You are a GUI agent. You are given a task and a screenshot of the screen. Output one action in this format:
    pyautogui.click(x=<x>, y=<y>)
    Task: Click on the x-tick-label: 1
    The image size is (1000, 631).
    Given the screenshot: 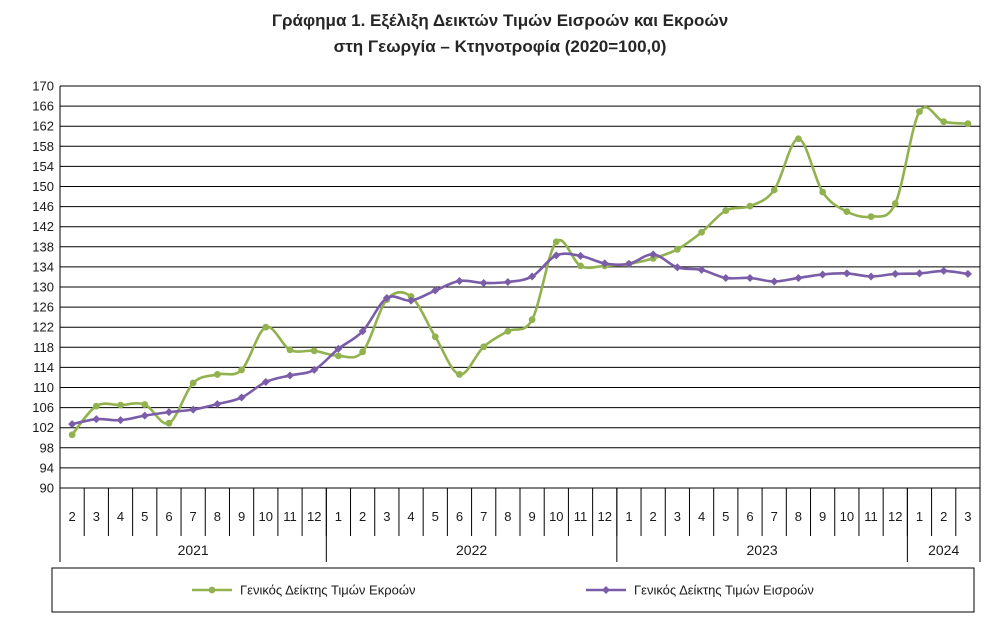 What is the action you would take?
    pyautogui.click(x=628, y=516)
    